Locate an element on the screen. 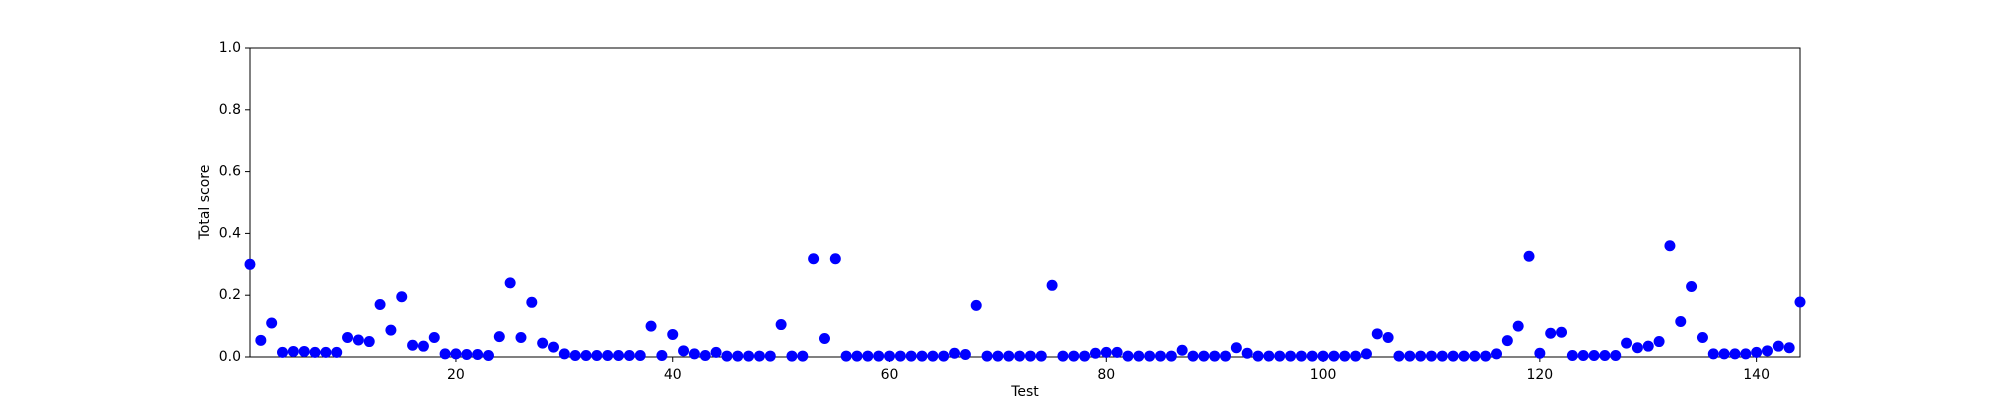 The width and height of the screenshot is (2000, 400). x-tick-label: 20 is located at coordinates (456, 375).